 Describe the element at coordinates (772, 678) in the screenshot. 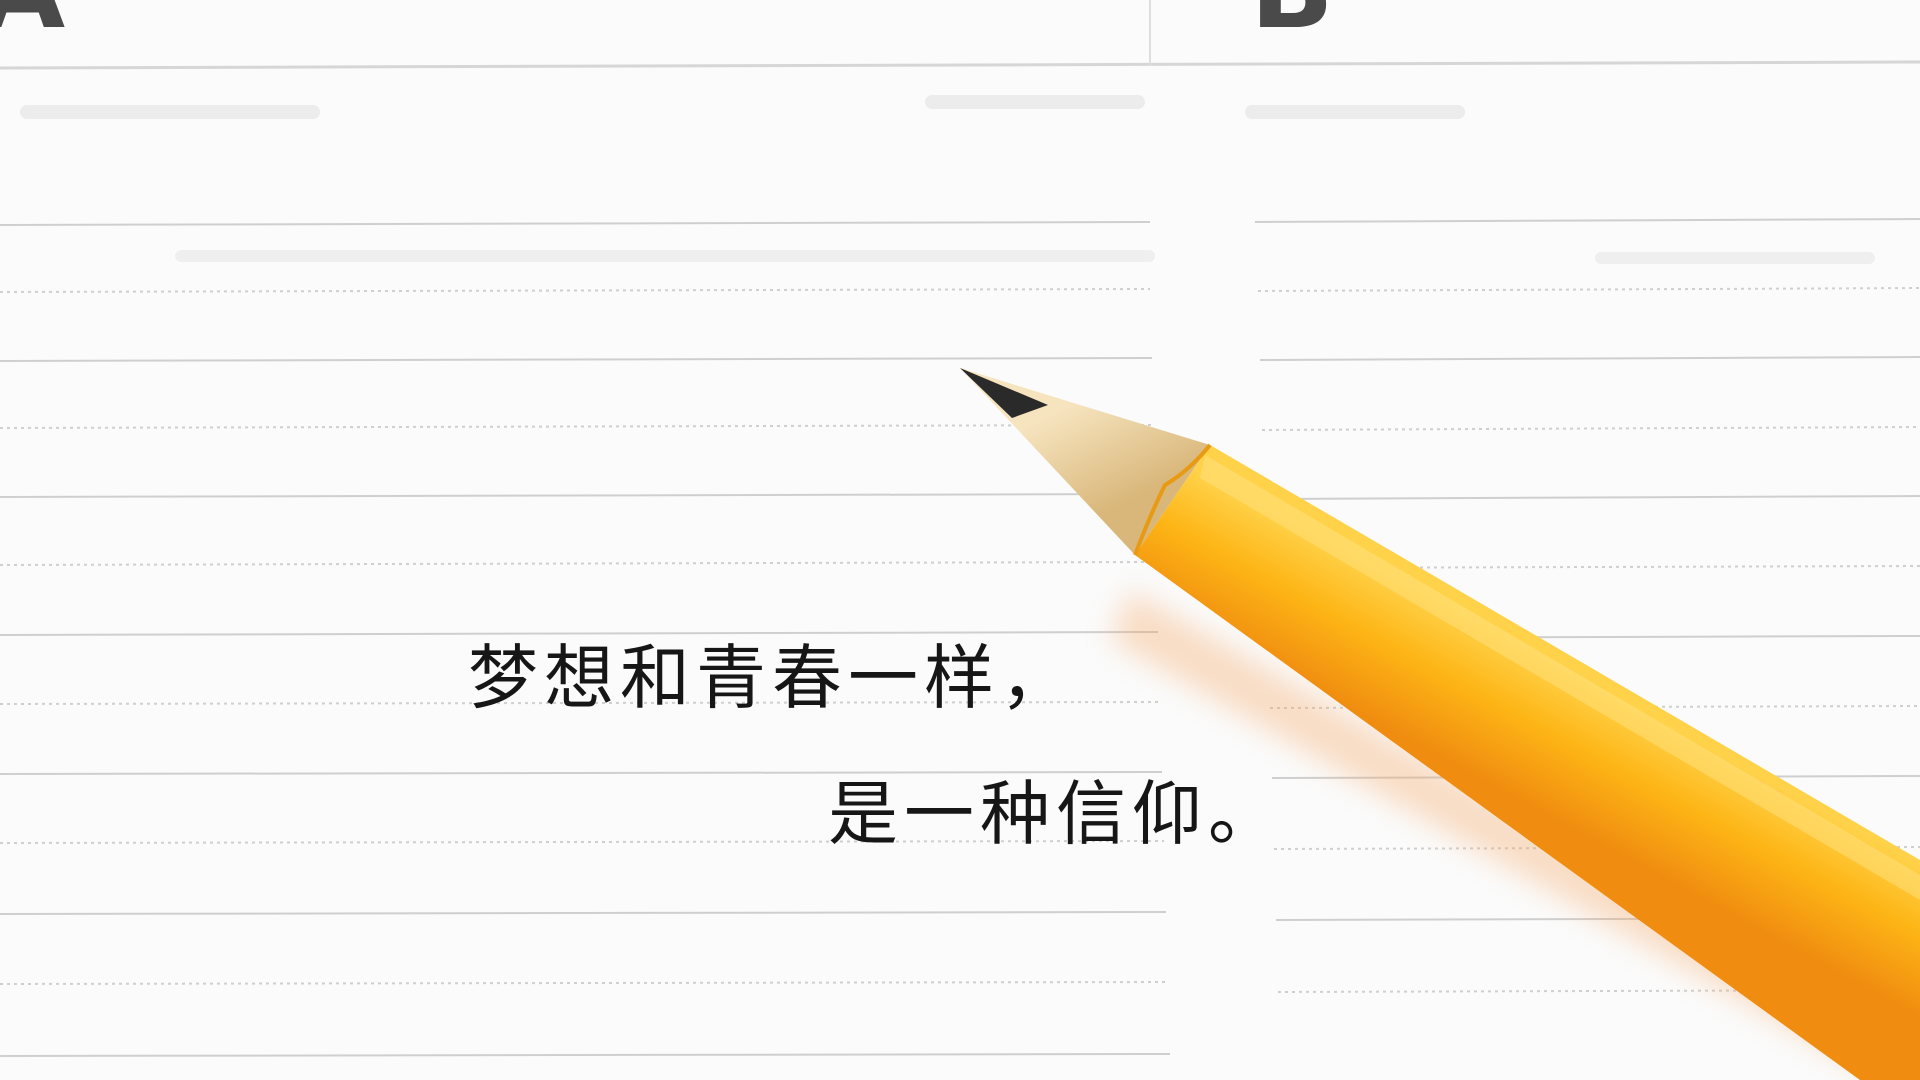

I see `quote-line-1: 梦想和青春一样，` at that location.